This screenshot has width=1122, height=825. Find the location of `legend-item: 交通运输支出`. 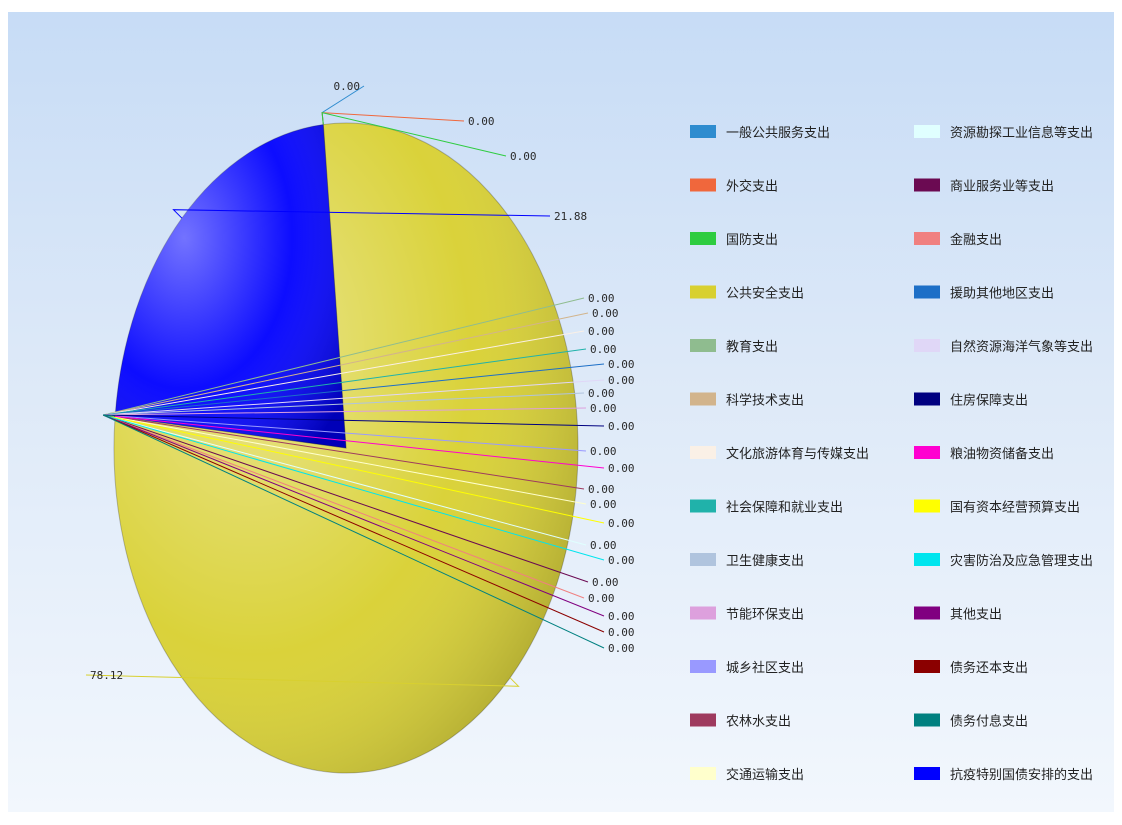

legend-item: 交通运输支出 is located at coordinates (747, 775).